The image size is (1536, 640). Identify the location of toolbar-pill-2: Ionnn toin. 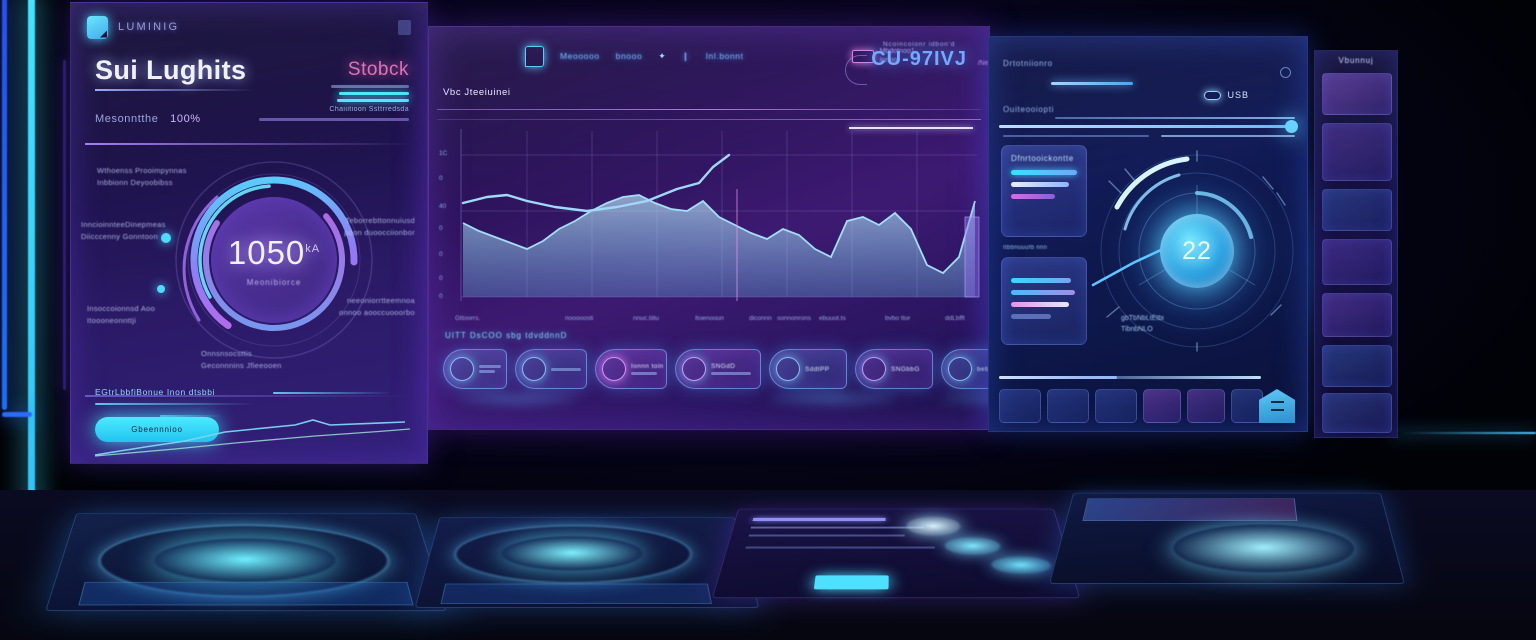
(631, 369).